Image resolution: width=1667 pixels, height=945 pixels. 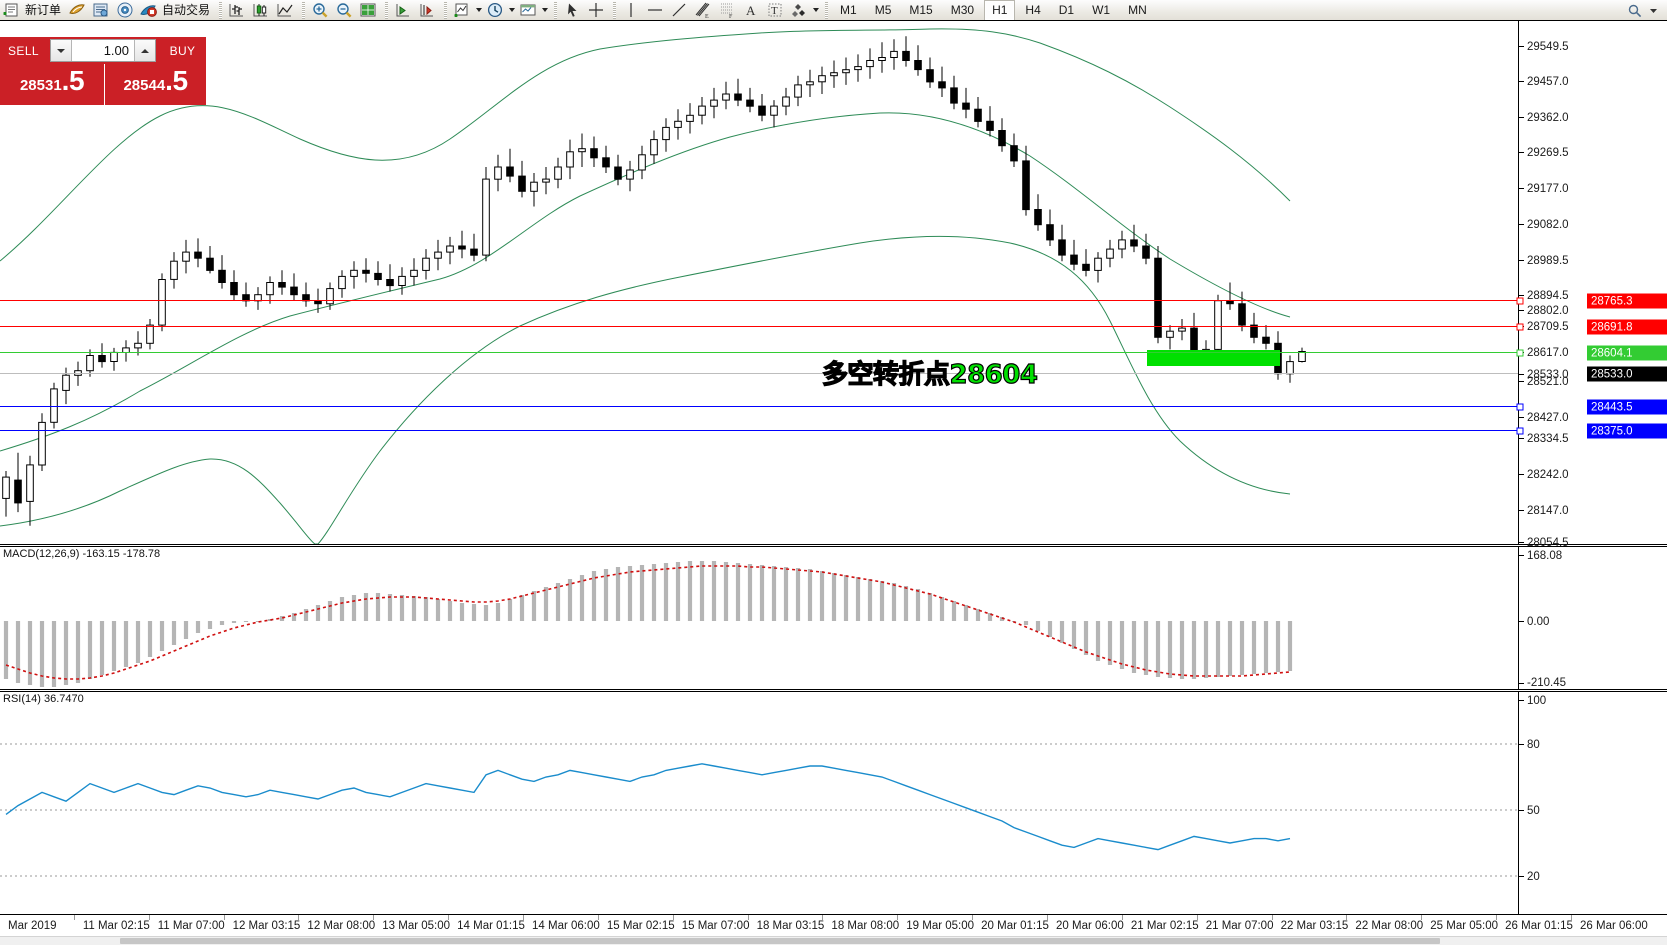 What do you see at coordinates (1627, 353) in the screenshot?
I see `price-tag-pivot: 28604.1` at bounding box center [1627, 353].